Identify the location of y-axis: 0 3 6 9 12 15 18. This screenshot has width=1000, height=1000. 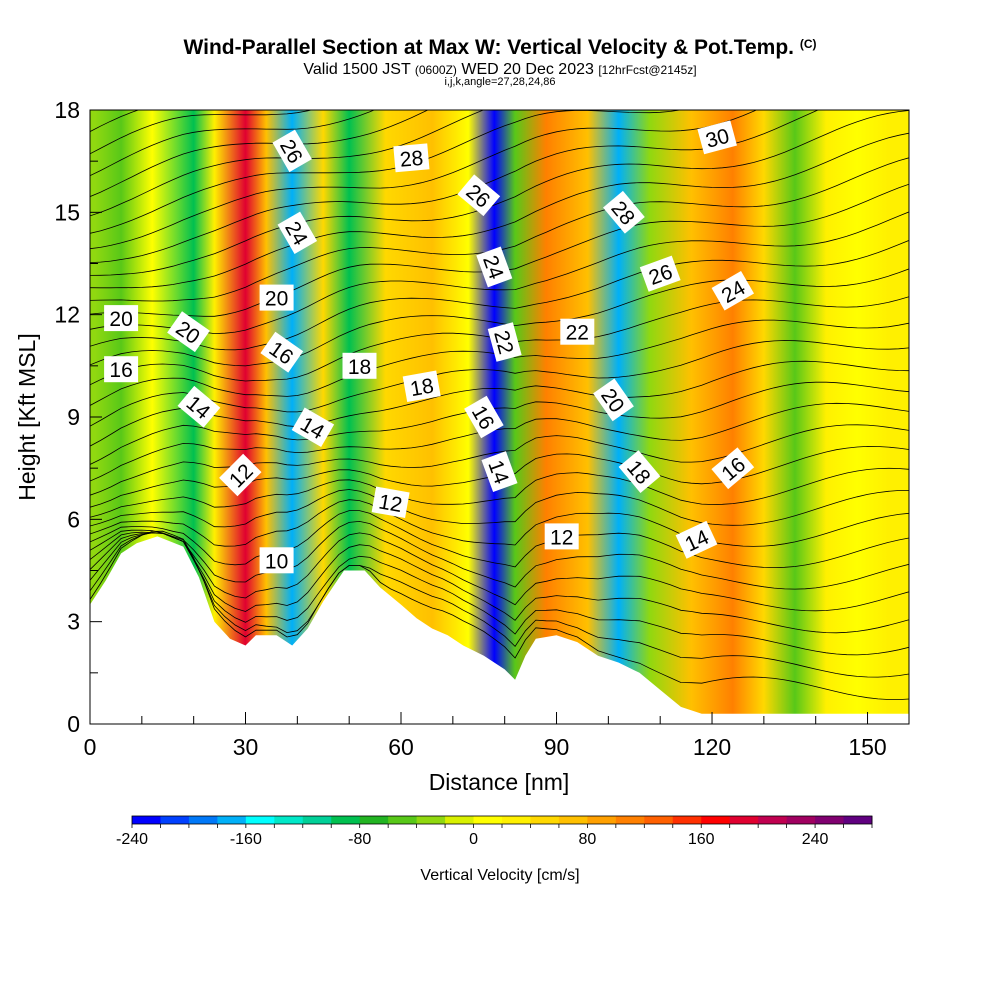
(78, 417).